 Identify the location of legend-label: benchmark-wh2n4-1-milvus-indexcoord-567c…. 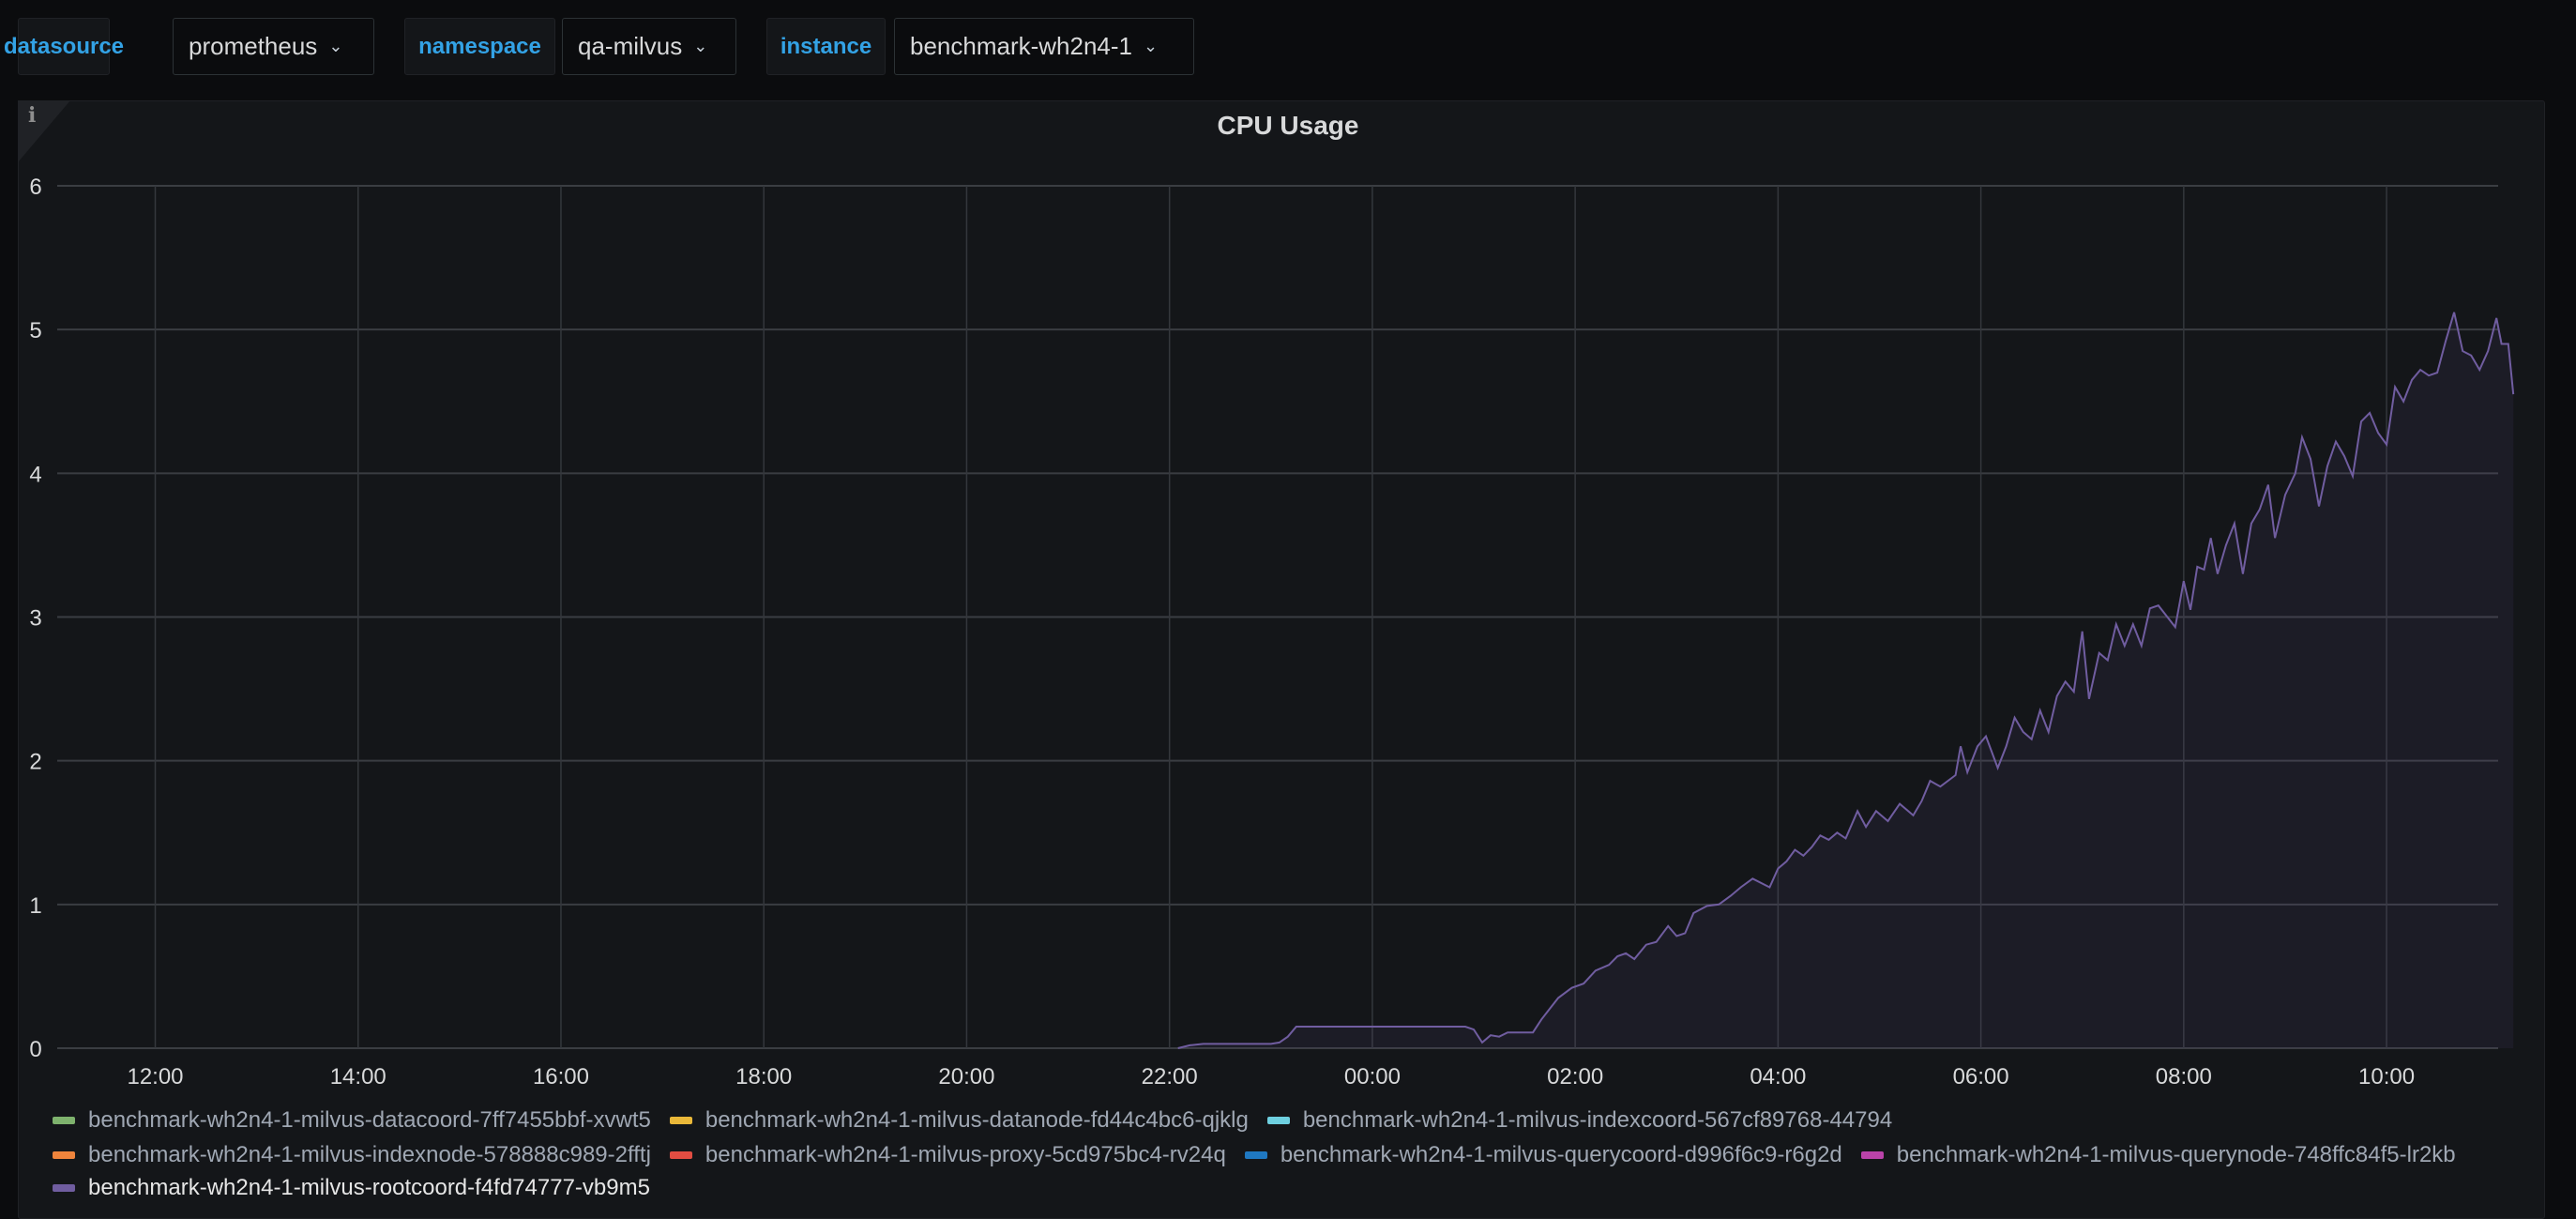
(1597, 1120).